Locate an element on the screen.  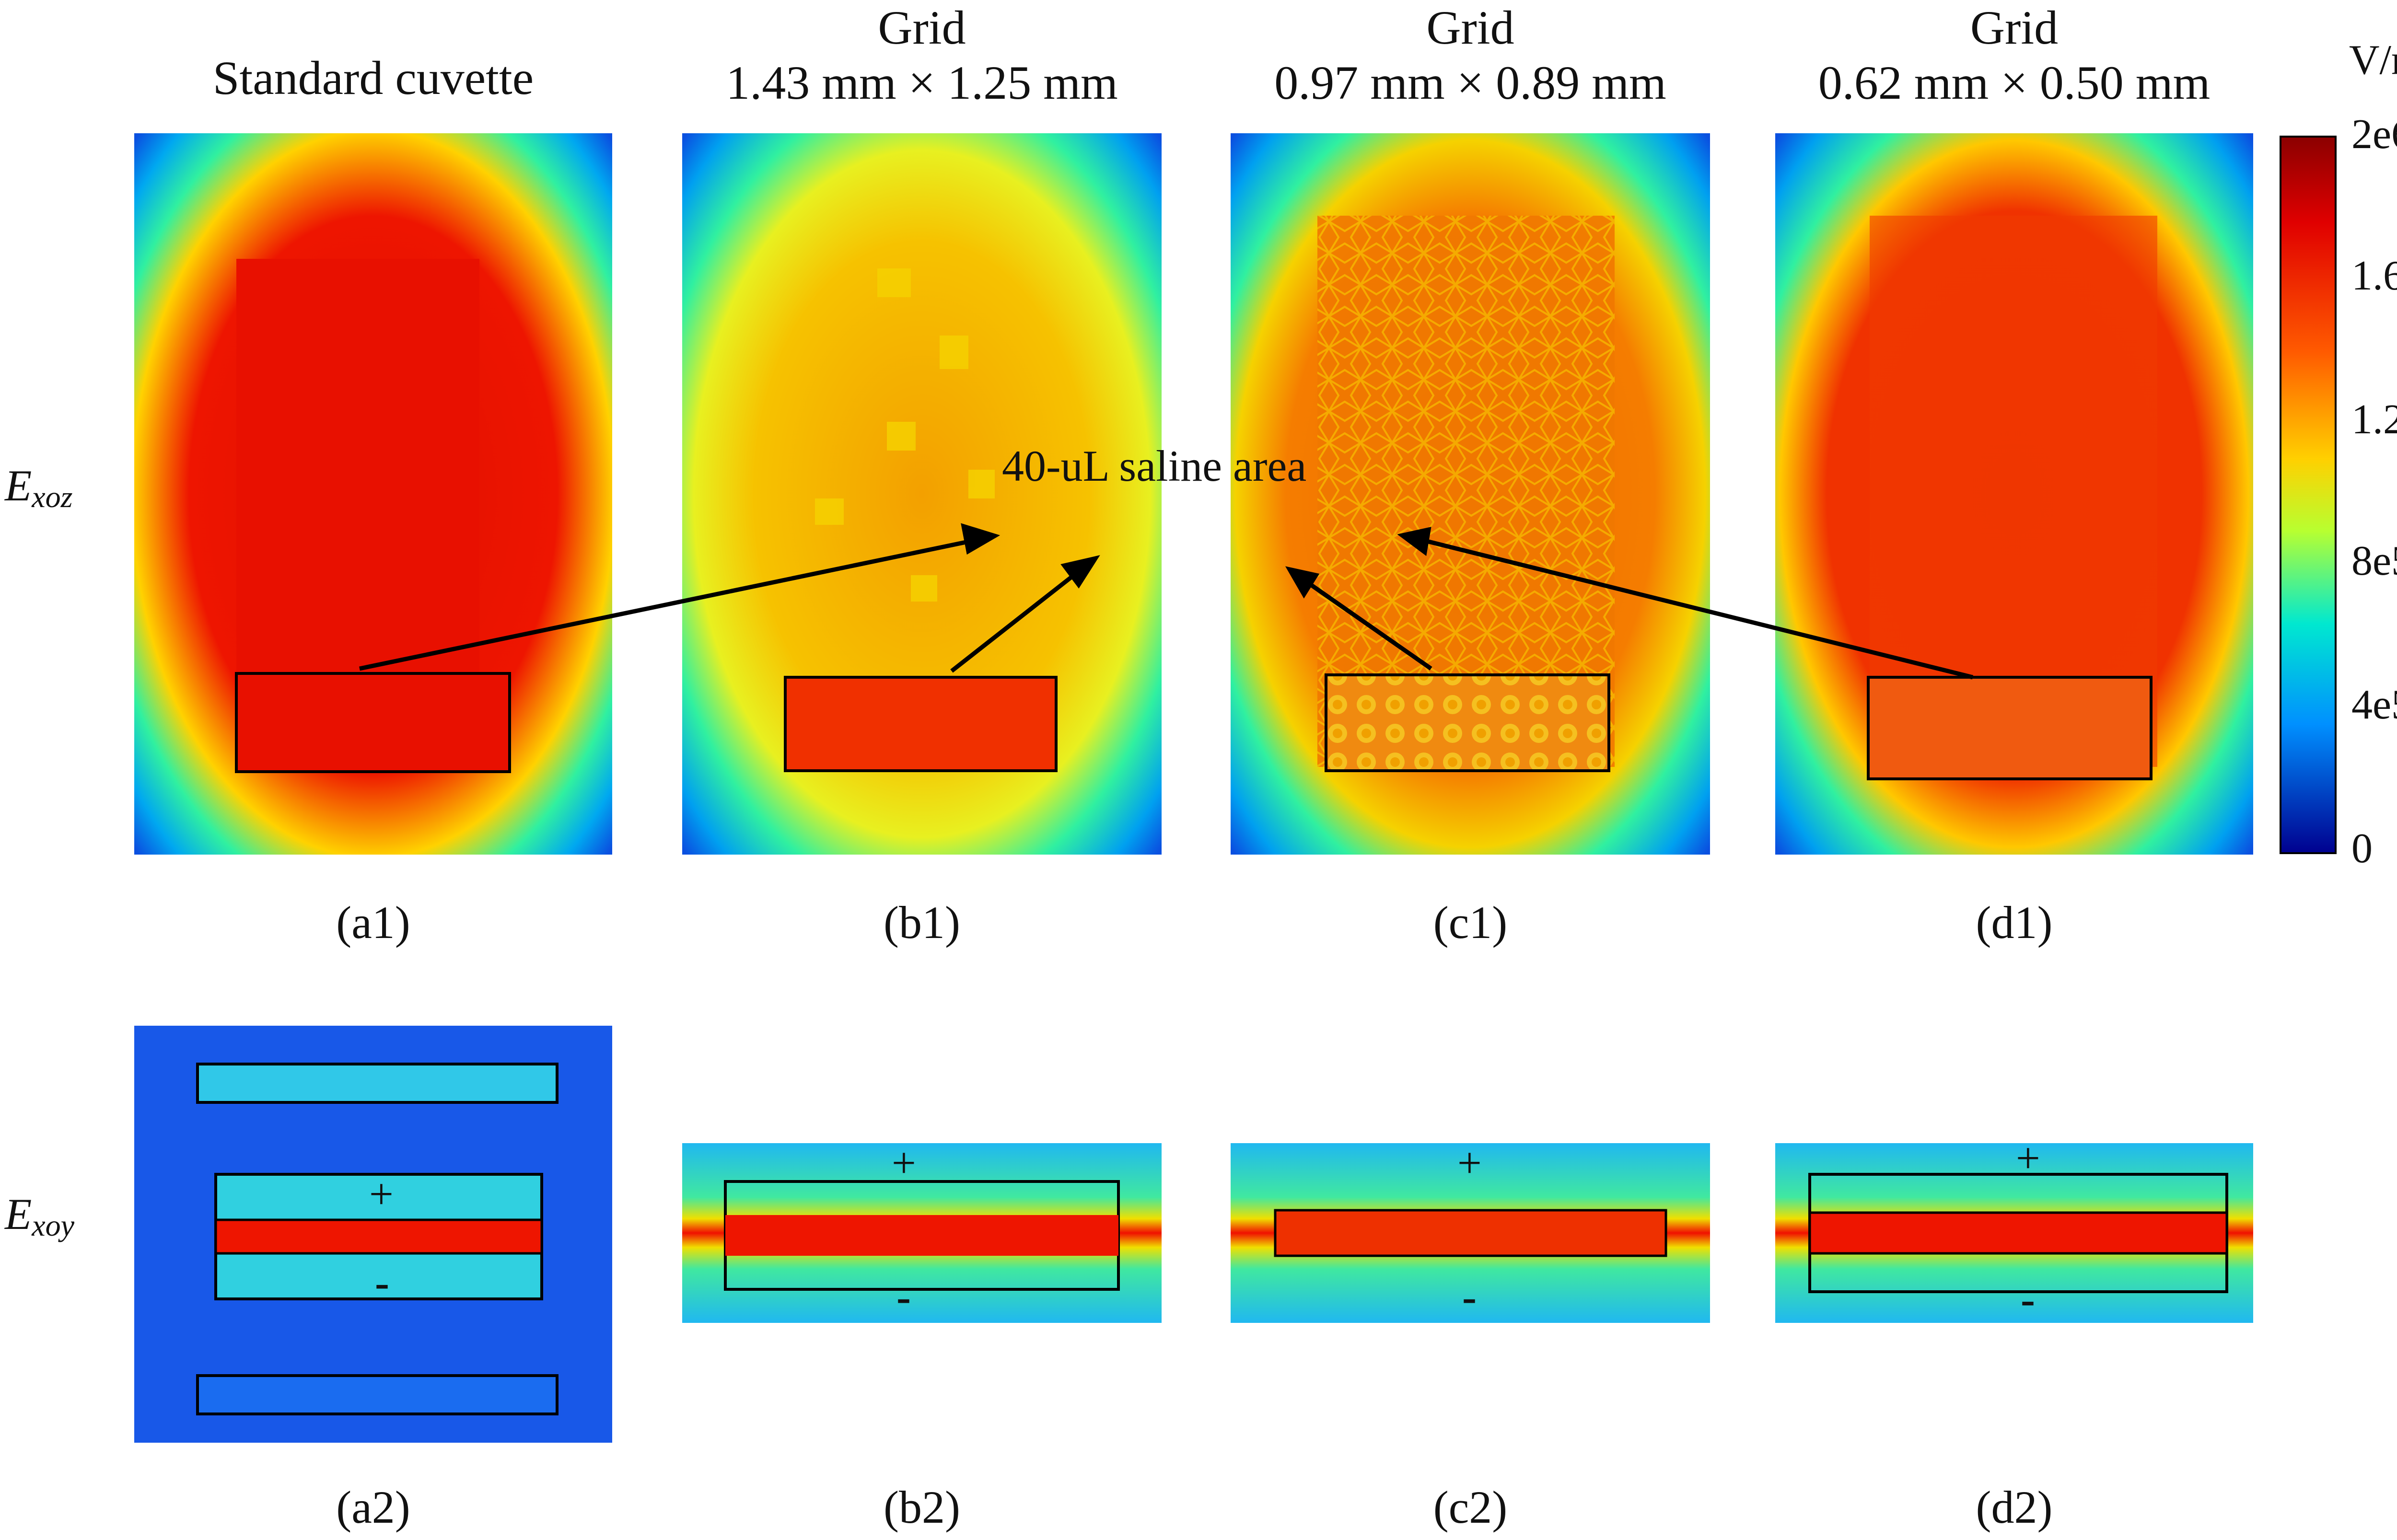
annotation-arrows is located at coordinates (1166, 601).